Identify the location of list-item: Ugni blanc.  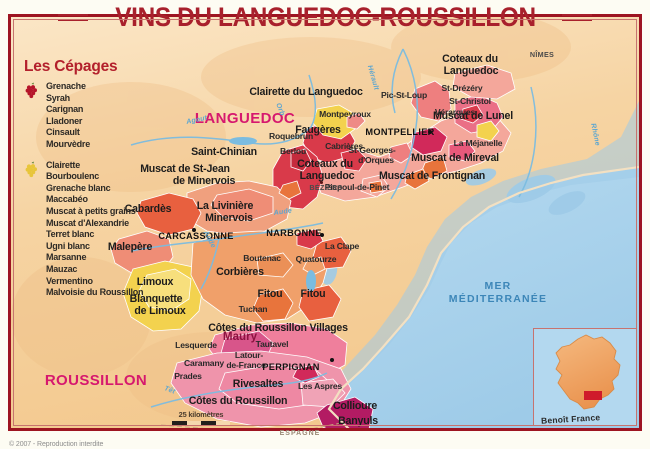
(68, 246).